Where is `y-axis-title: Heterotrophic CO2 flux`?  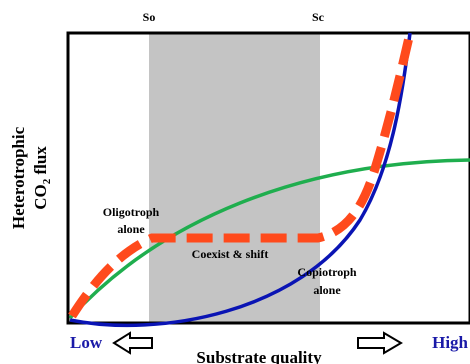
y-axis-title: Heterotrophic CO2 flux is located at coordinates (31, 177).